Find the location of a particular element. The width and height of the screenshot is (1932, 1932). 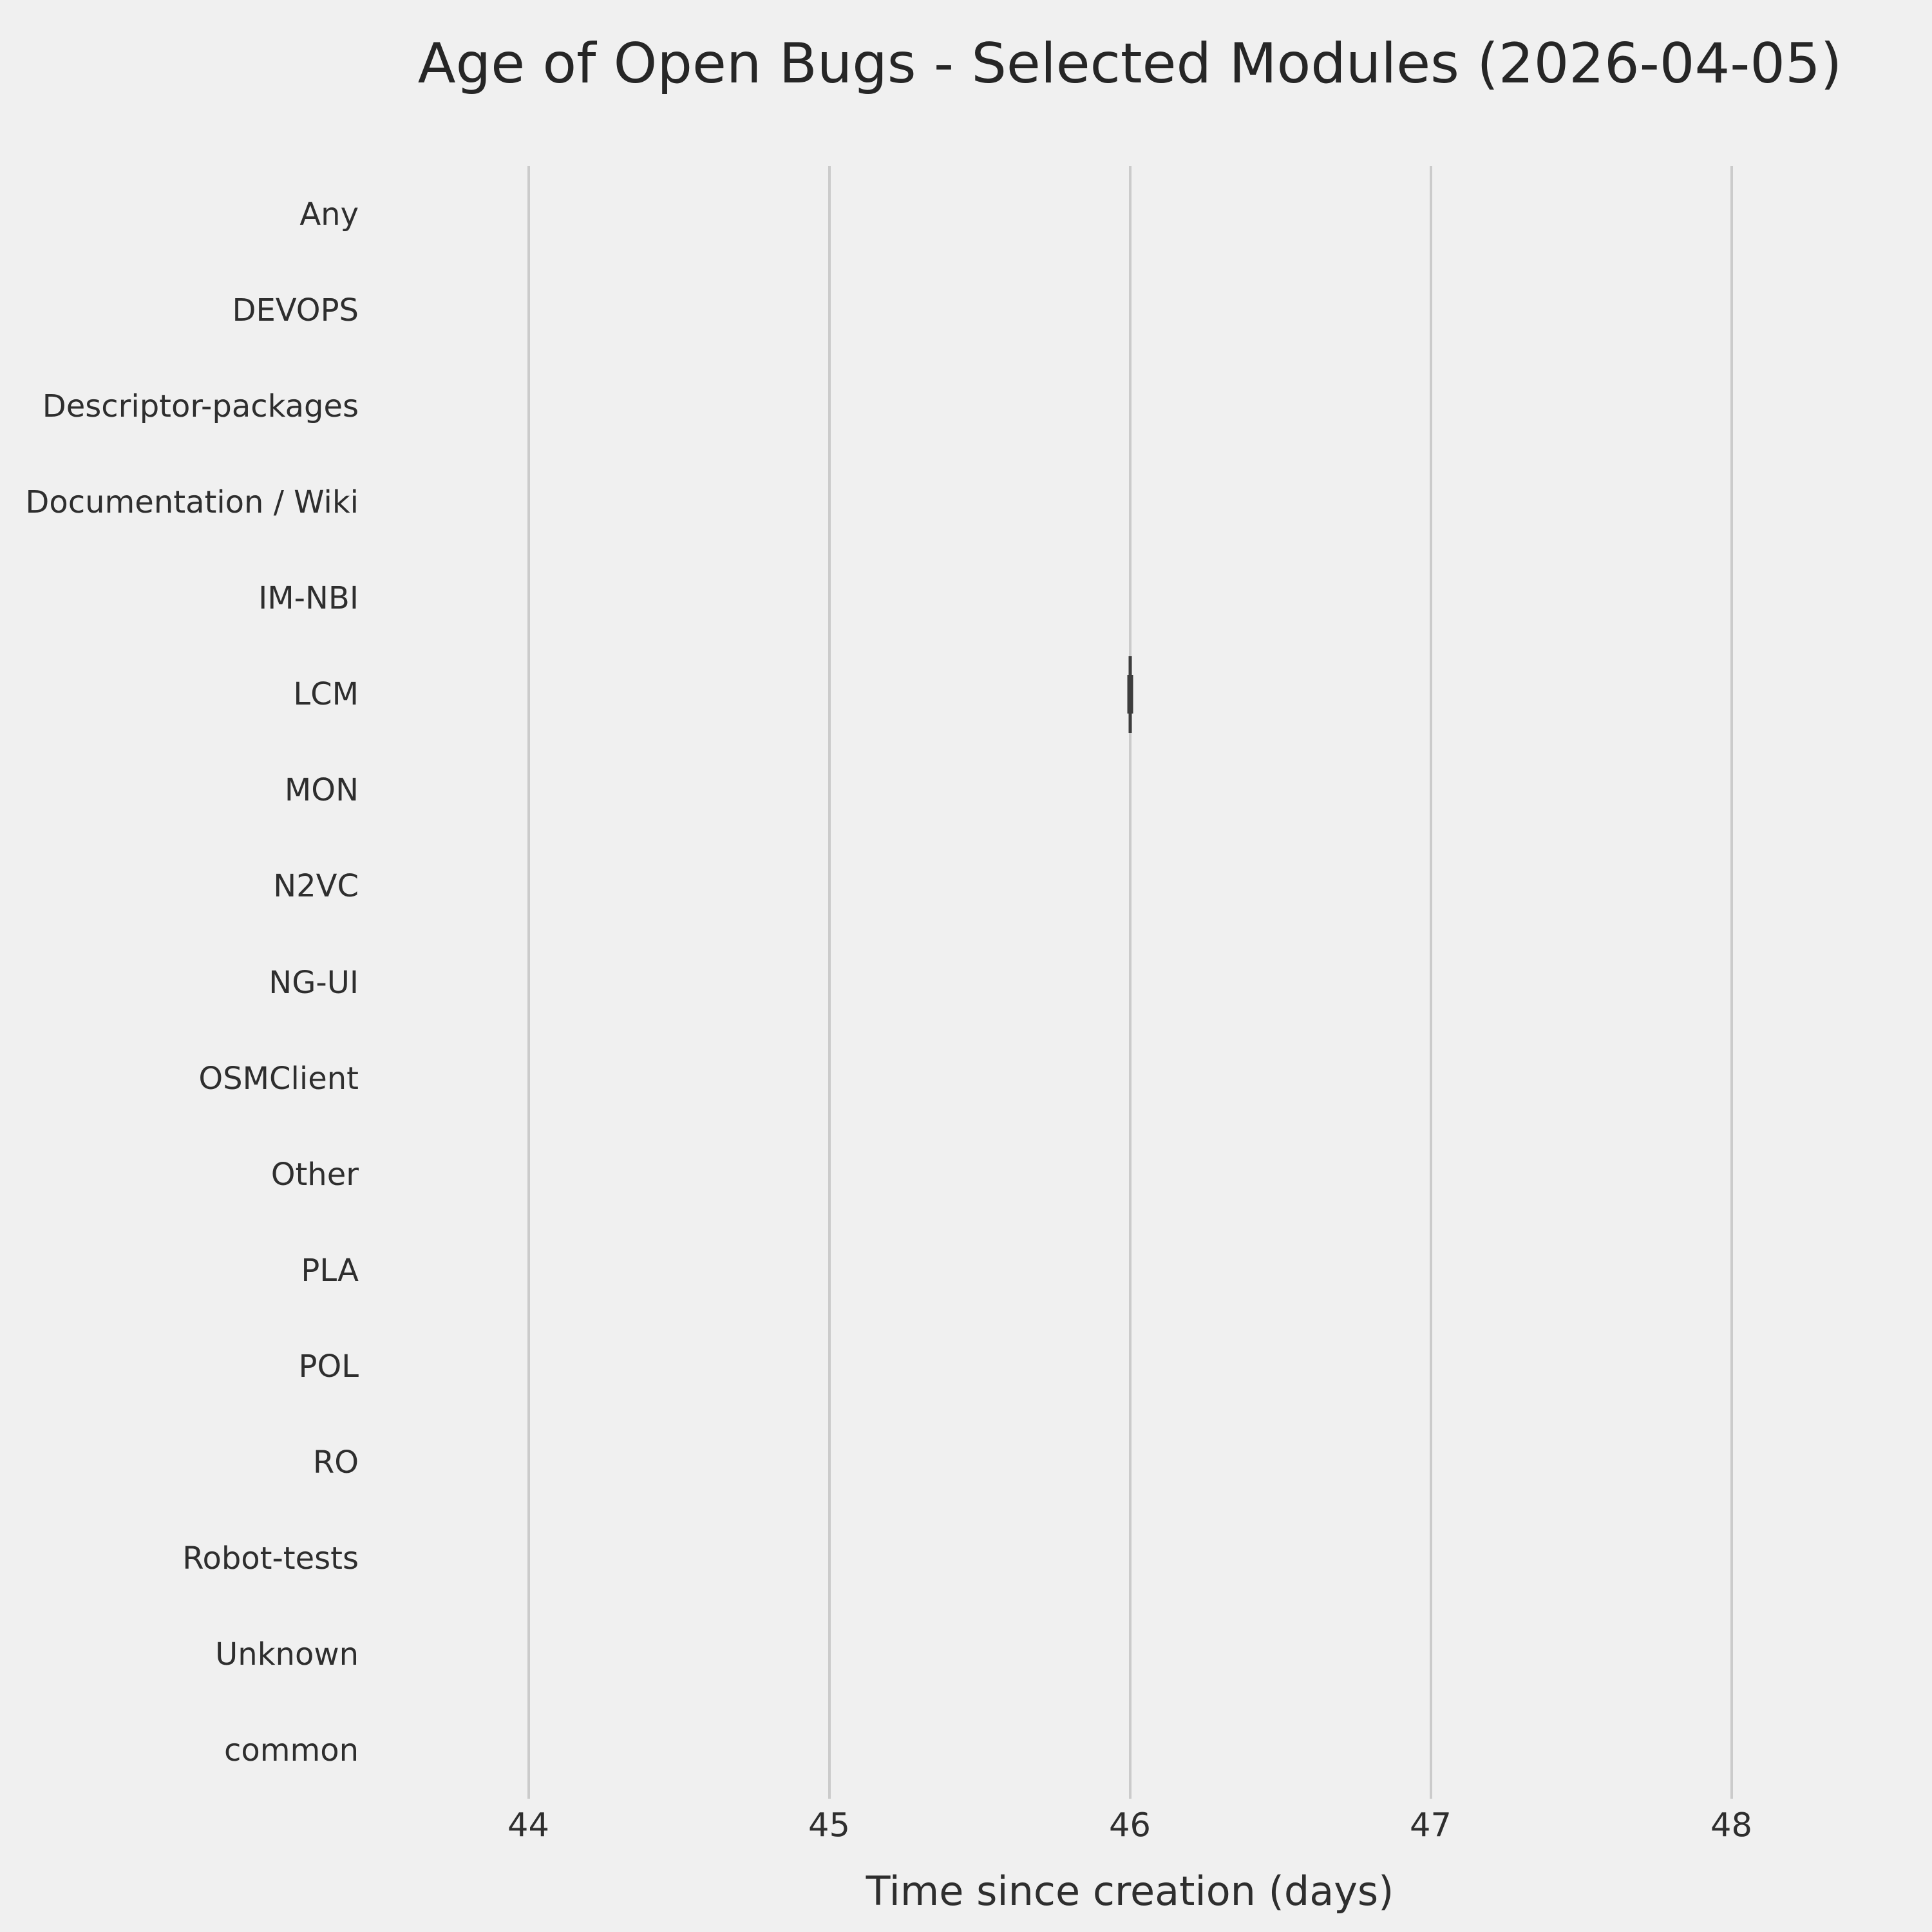

y-category-label: Robot-tests is located at coordinates (270, 1558).